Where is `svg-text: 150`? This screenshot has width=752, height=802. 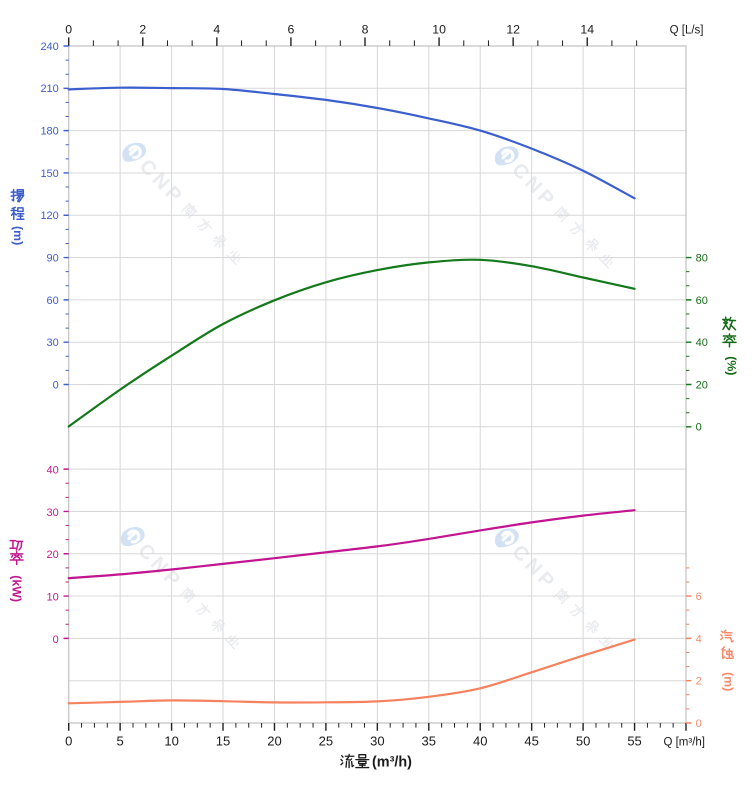 svg-text: 150 is located at coordinates (49, 174).